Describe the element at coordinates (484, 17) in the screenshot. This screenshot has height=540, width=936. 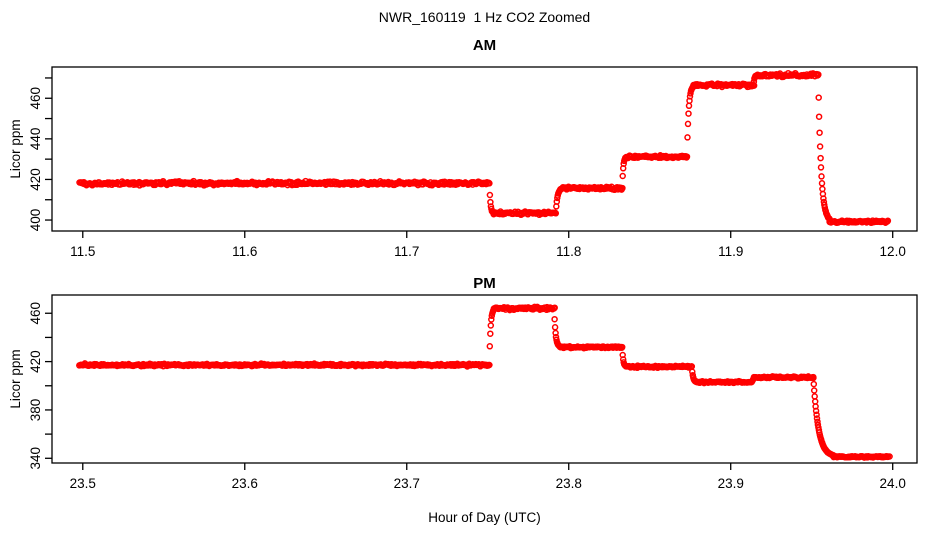
I see `figure-title: NWR_160119 1 Hz CO2 Zoomed` at that location.